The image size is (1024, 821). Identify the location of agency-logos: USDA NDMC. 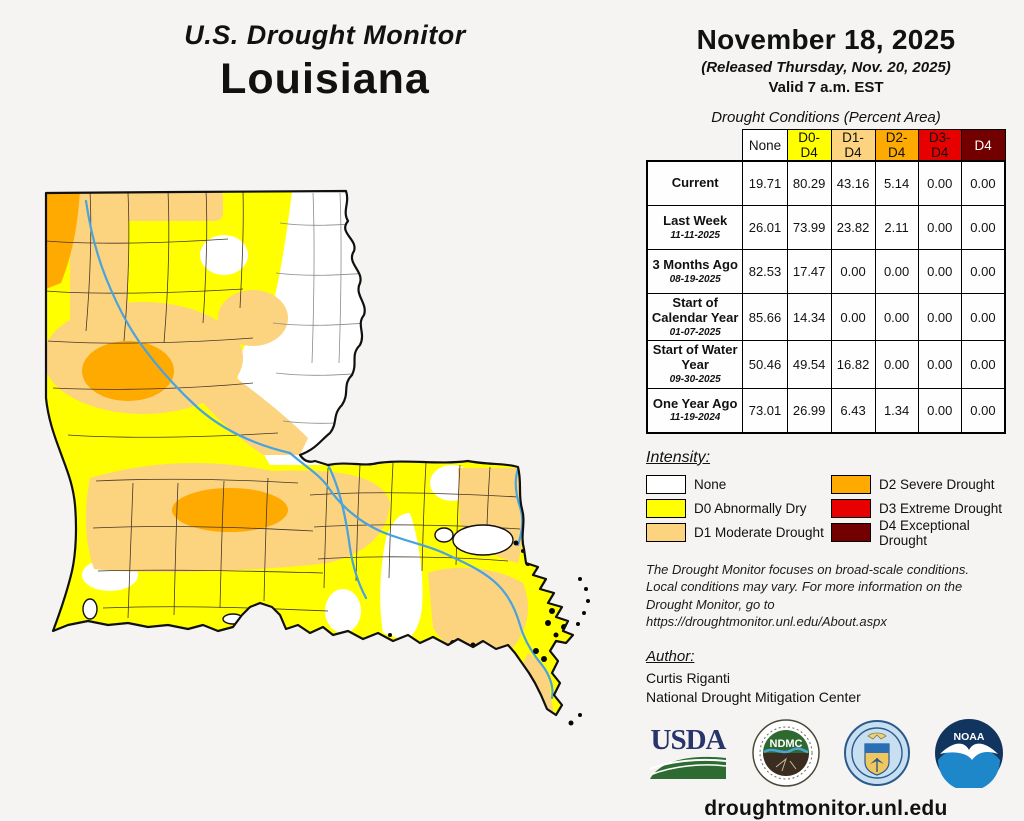
(826, 753).